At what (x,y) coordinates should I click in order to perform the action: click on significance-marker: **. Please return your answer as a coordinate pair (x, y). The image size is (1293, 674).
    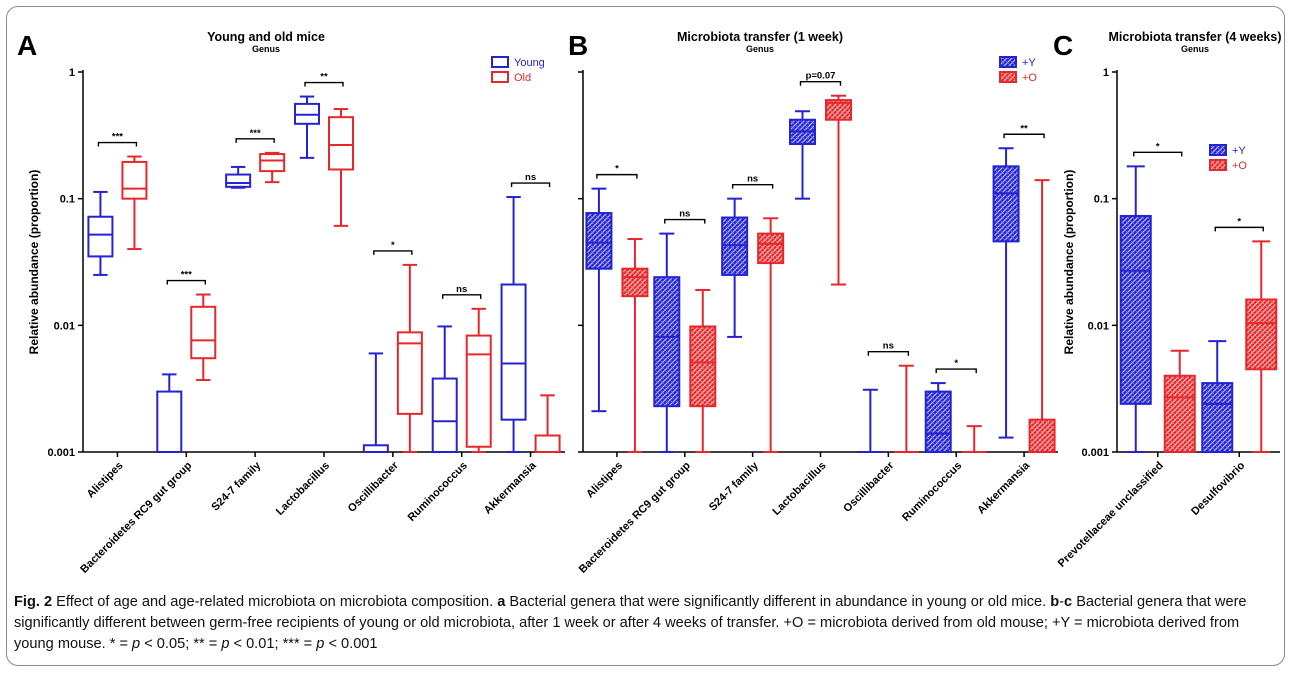
    Looking at the image, I should click on (1024, 131).